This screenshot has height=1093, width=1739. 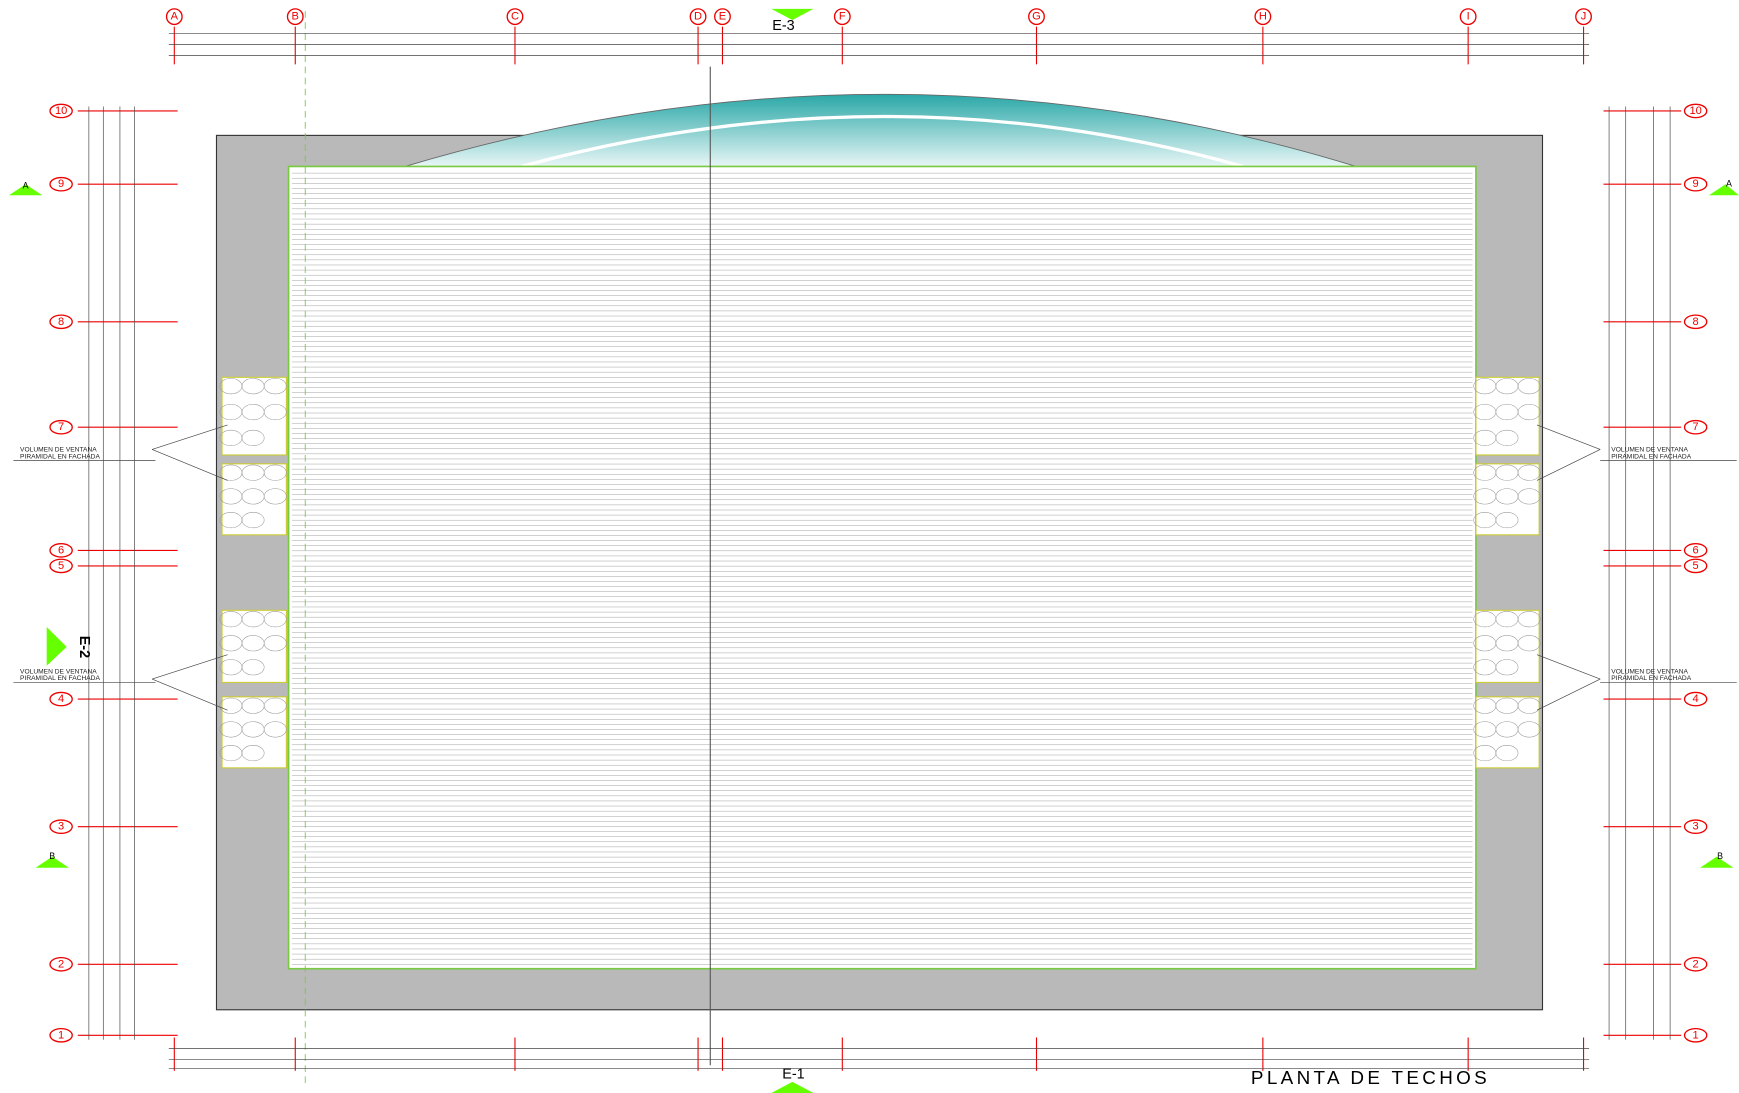 I want to click on section-label: E-2, so click(x=84, y=647).